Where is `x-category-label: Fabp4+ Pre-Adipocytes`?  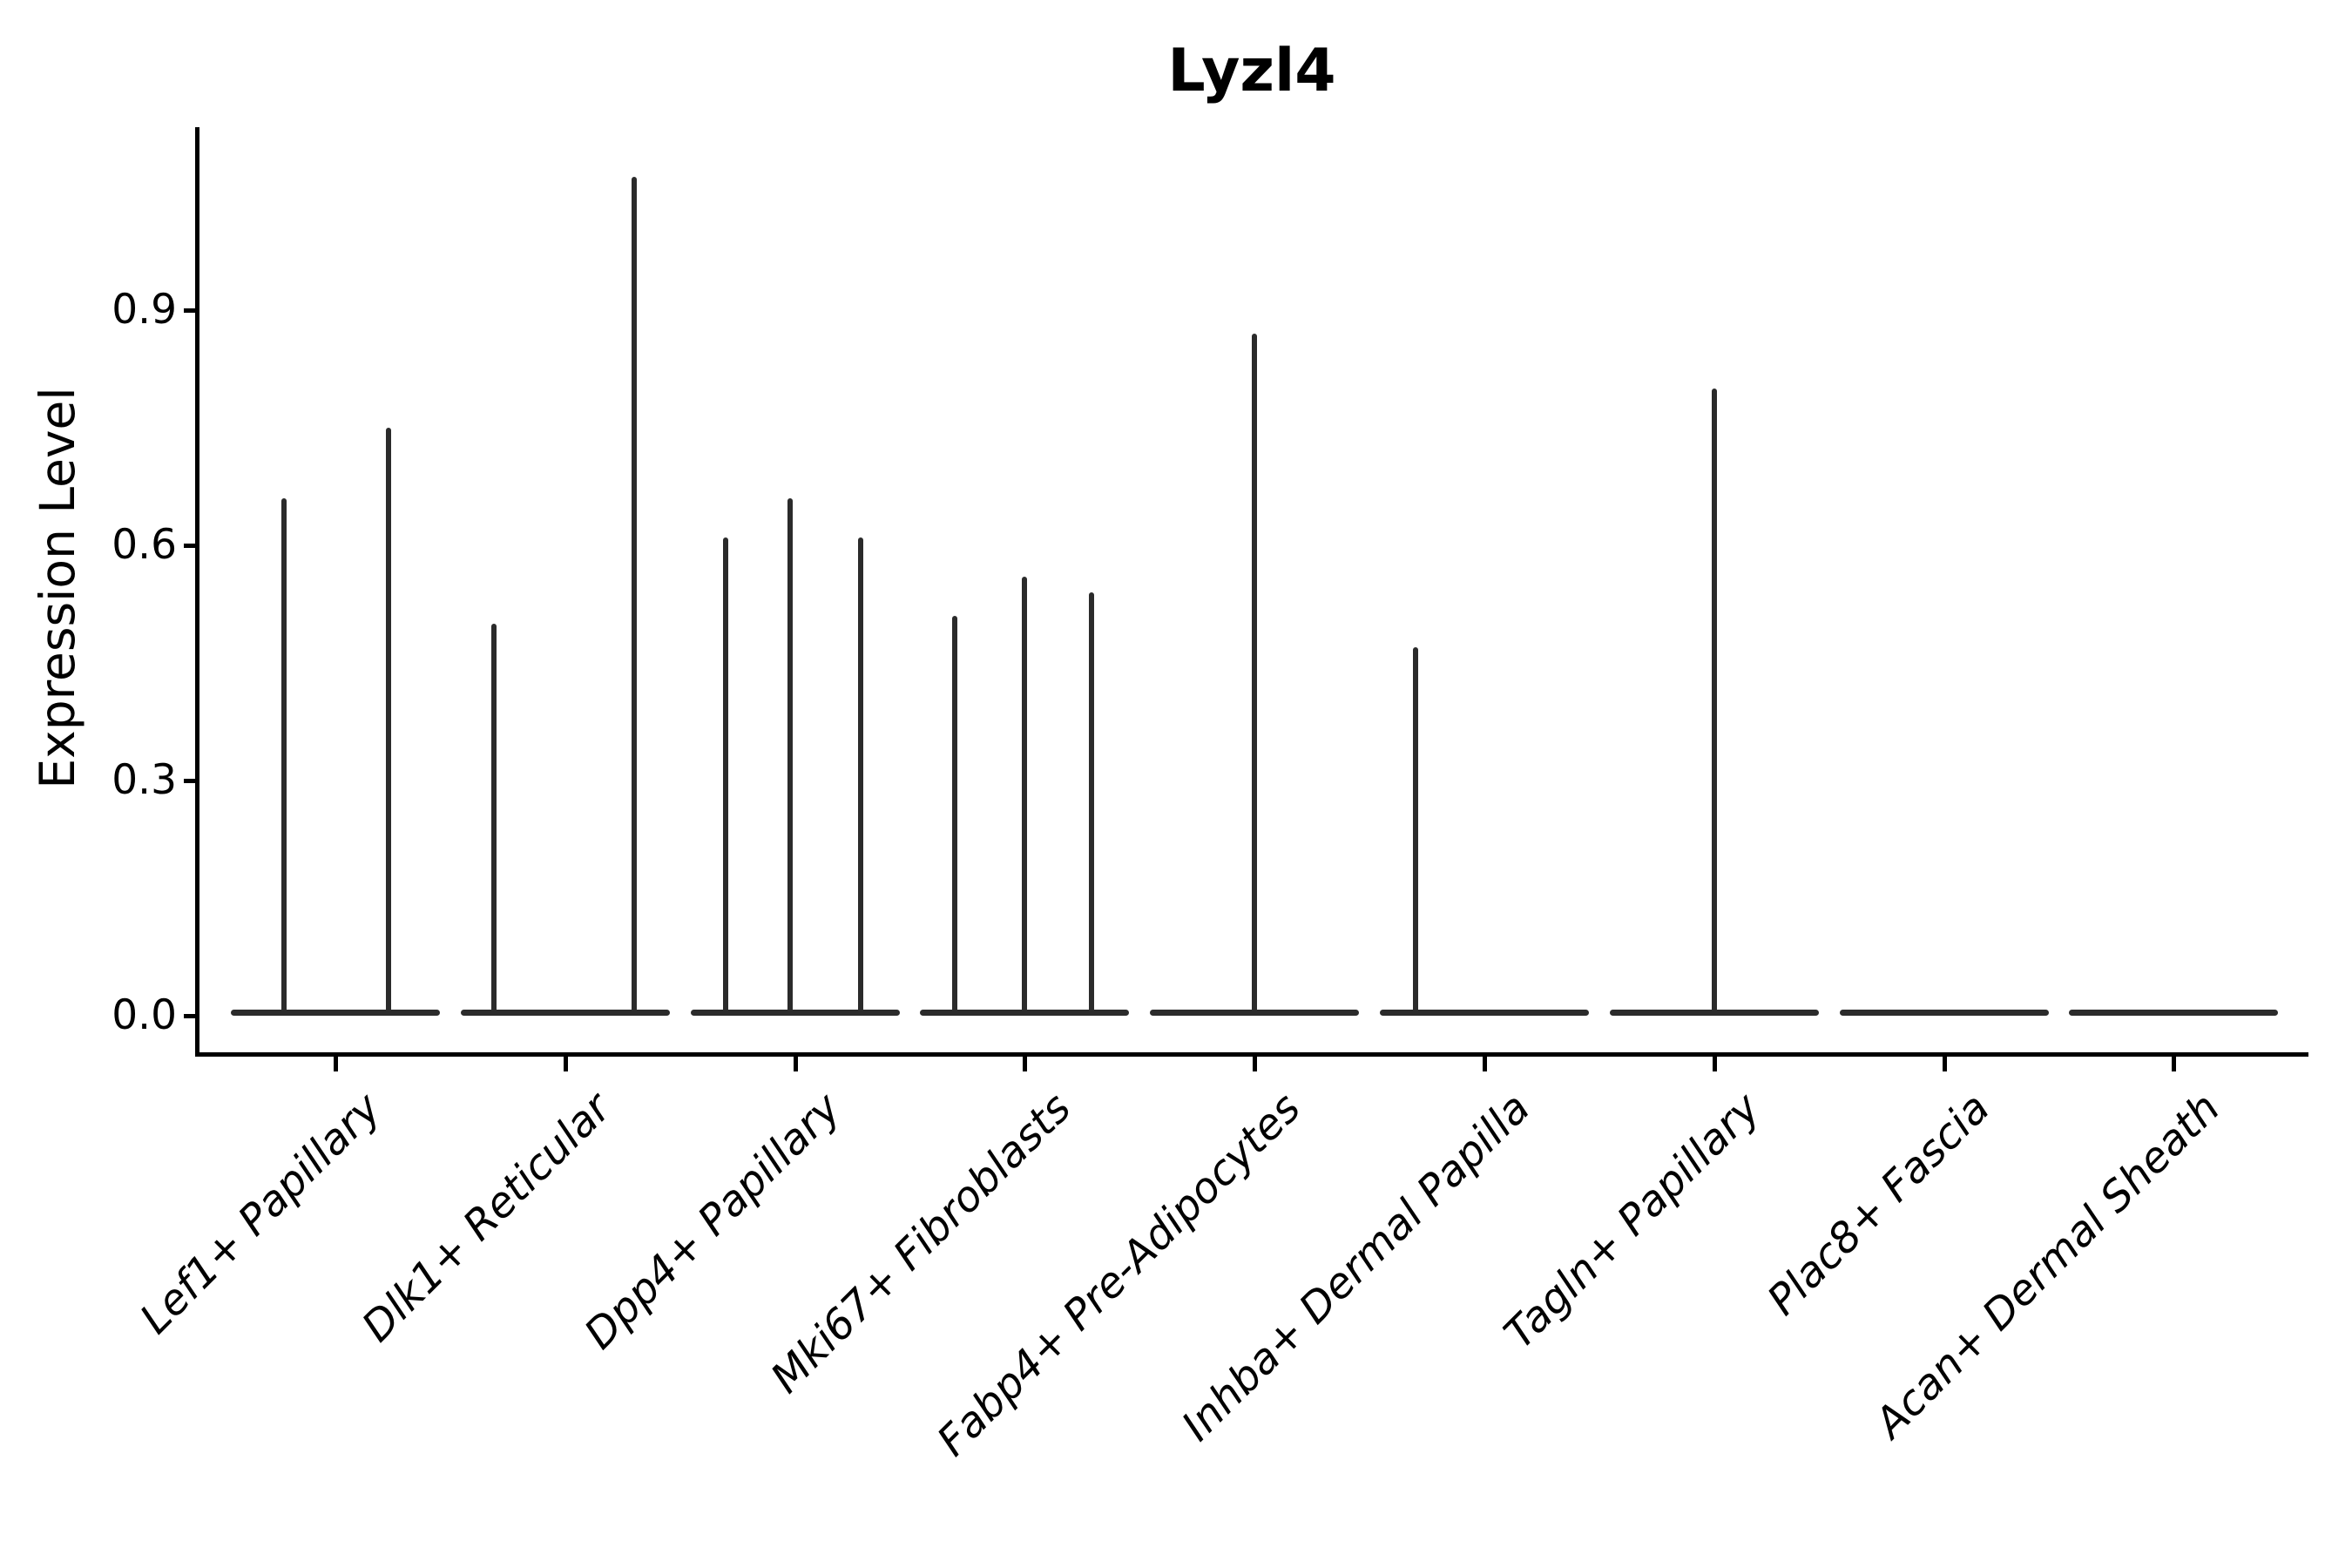 x-category-label: Fabp4+ Pre-Adipocytes is located at coordinates (1119, 1275).